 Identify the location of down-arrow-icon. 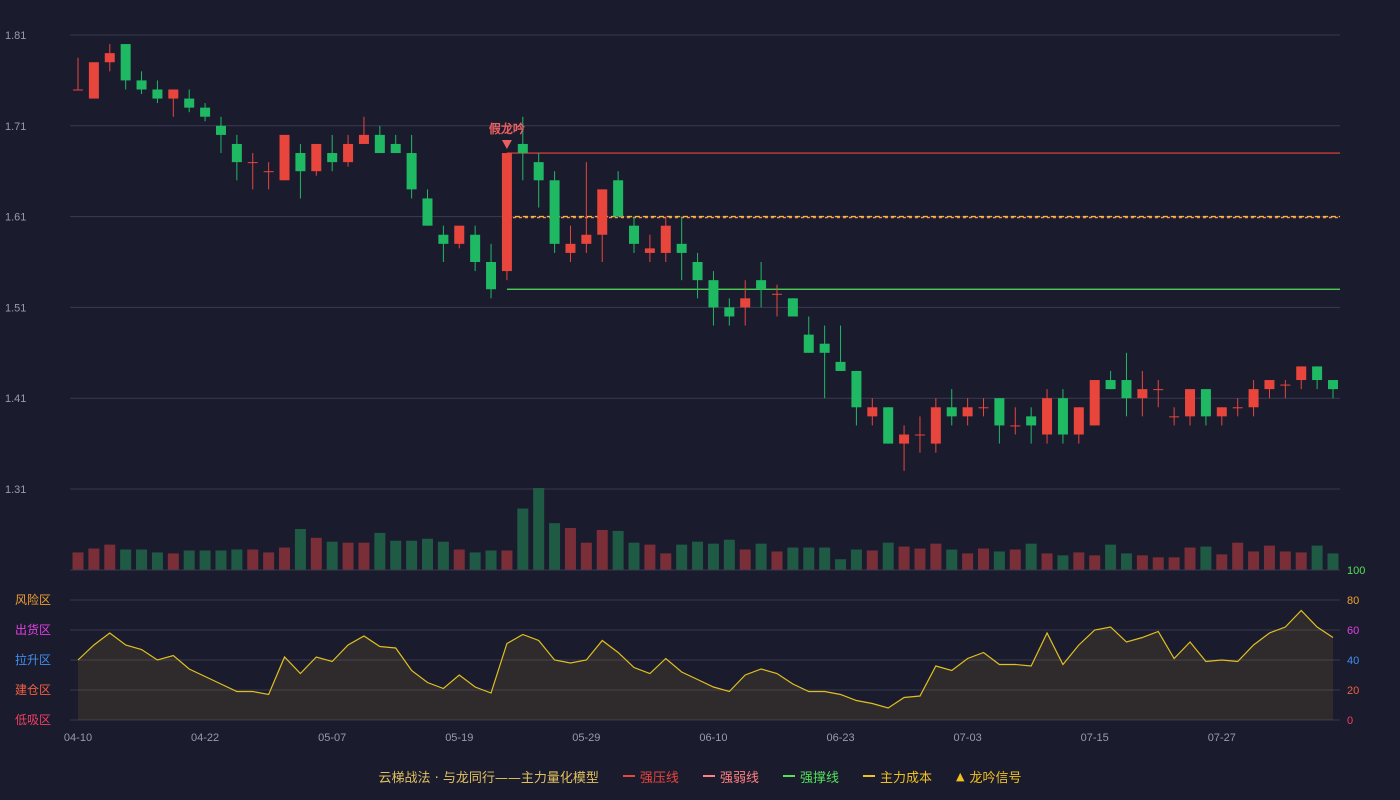
(506, 145).